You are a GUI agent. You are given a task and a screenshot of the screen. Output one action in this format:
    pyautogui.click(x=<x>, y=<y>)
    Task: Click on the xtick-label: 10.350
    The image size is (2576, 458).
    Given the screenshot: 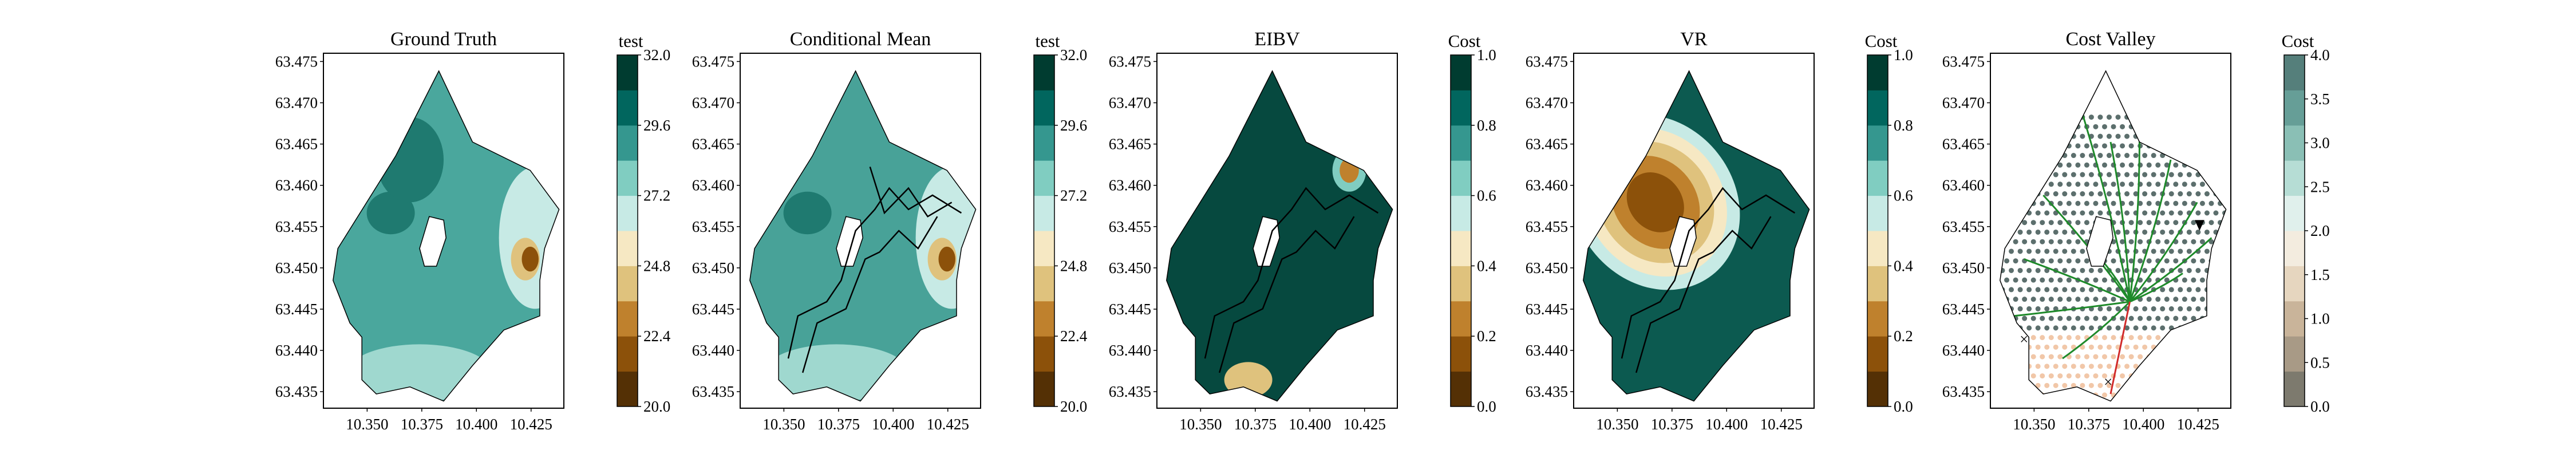 What is the action you would take?
    pyautogui.click(x=2034, y=425)
    